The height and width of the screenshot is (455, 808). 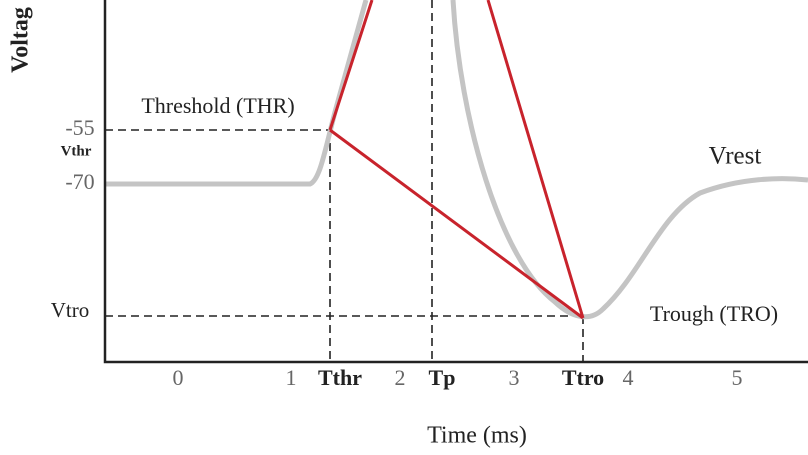 What do you see at coordinates (178, 377) in the screenshot?
I see `x-label: 0` at bounding box center [178, 377].